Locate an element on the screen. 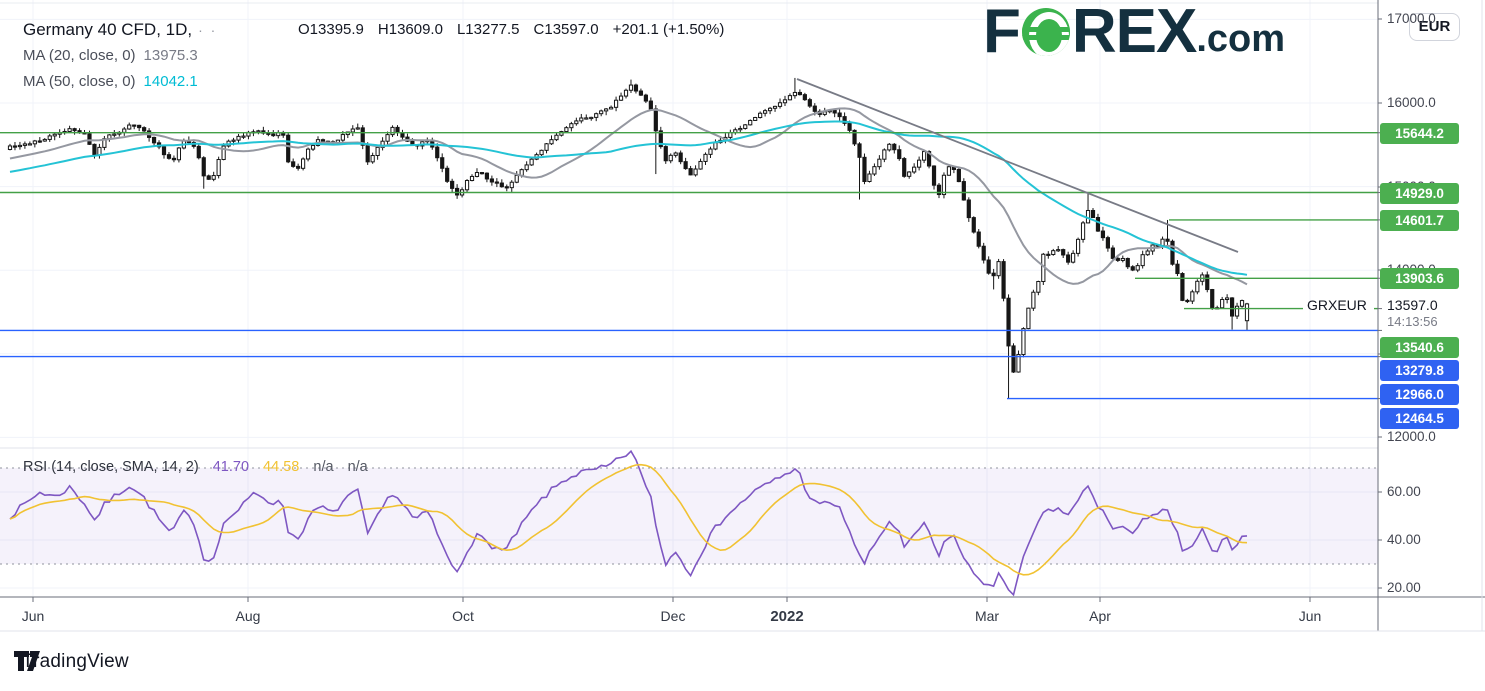 This screenshot has width=1485, height=691. level-badge-13279.8: 13279.8 is located at coordinates (1419, 370).